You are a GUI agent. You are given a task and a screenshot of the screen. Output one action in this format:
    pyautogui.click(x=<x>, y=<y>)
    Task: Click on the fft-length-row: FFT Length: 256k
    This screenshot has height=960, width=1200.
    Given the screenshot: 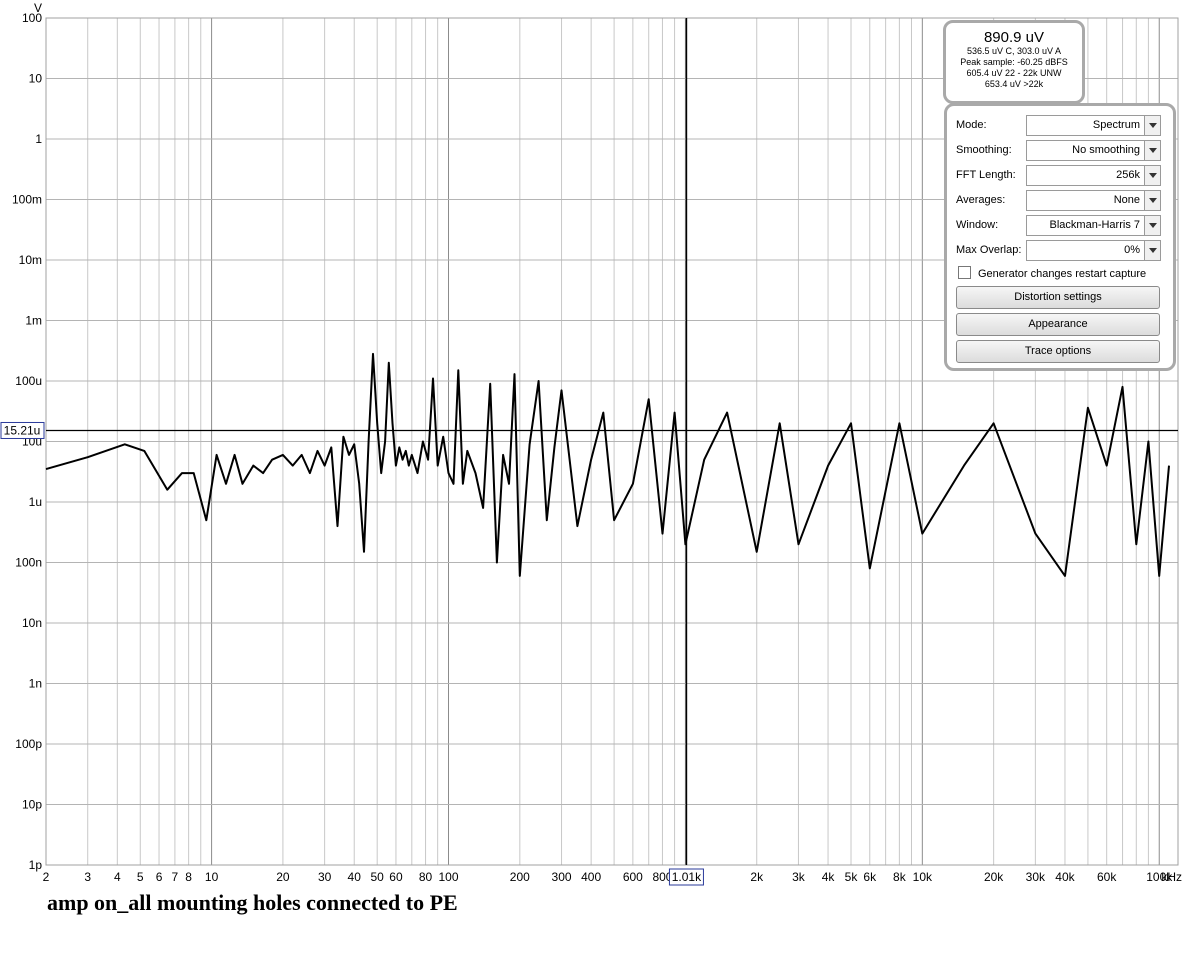 What is the action you would take?
    pyautogui.click(x=1060, y=176)
    